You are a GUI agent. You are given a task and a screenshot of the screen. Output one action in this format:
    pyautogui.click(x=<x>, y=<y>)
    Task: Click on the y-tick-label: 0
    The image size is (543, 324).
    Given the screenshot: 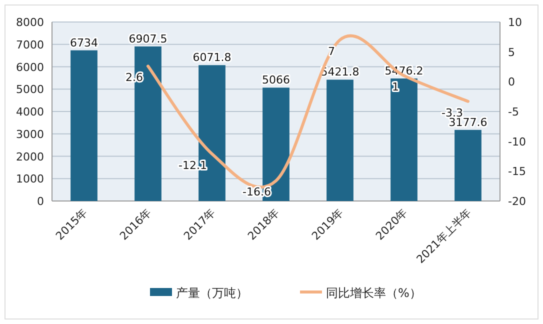 What is the action you would take?
    pyautogui.click(x=40, y=201)
    